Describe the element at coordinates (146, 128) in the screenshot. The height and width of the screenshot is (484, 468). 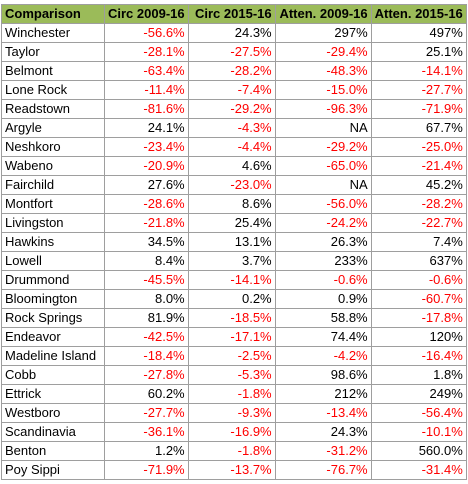
I see `value-cell: 24.1%` at that location.